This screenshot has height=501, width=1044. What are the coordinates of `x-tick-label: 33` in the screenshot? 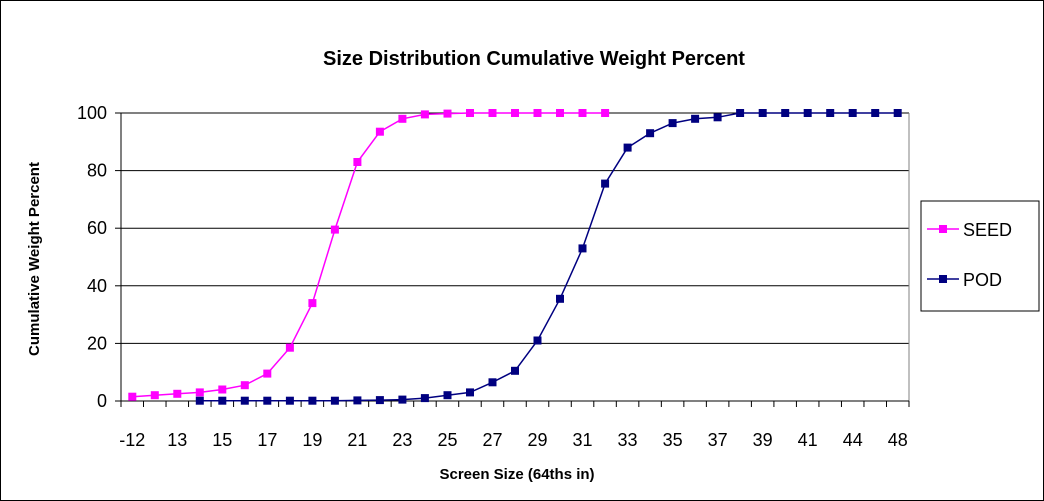 It's located at (628, 440).